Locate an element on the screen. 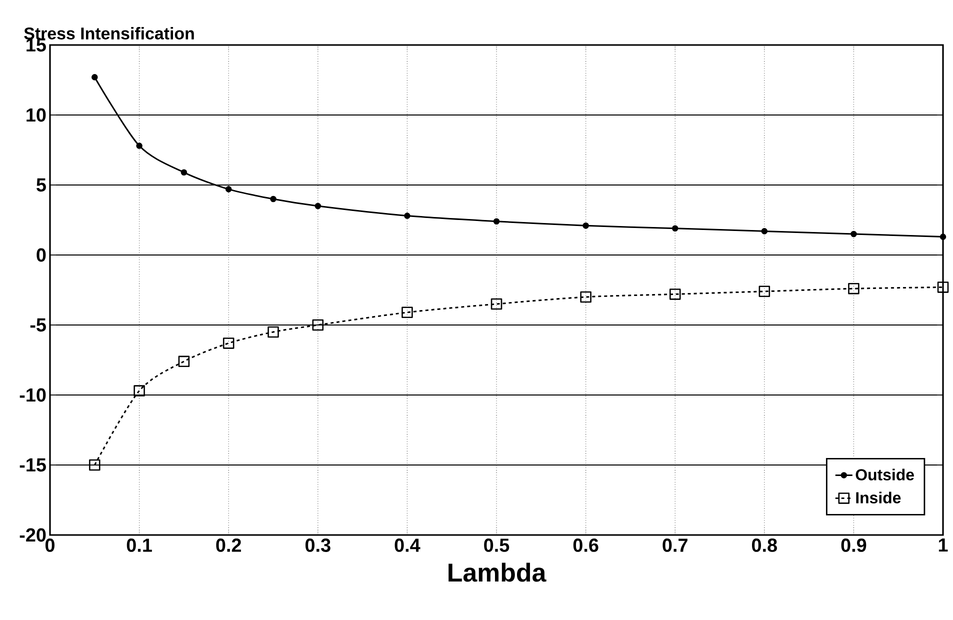  y-tick-label: 15 is located at coordinates (36, 45).